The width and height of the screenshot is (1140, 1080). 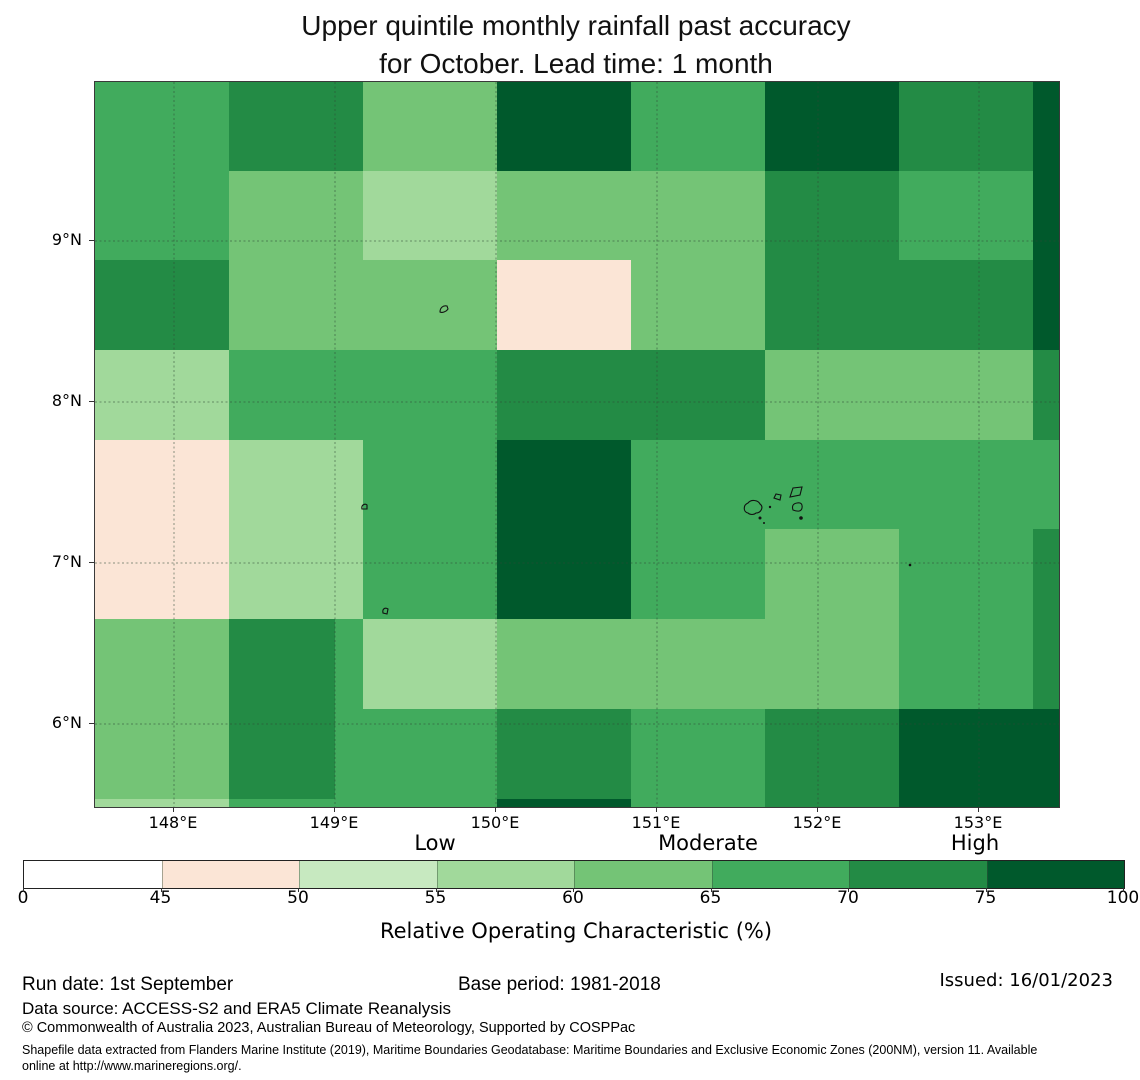 I want to click on x-tick-label: 150°E, so click(x=495, y=822).